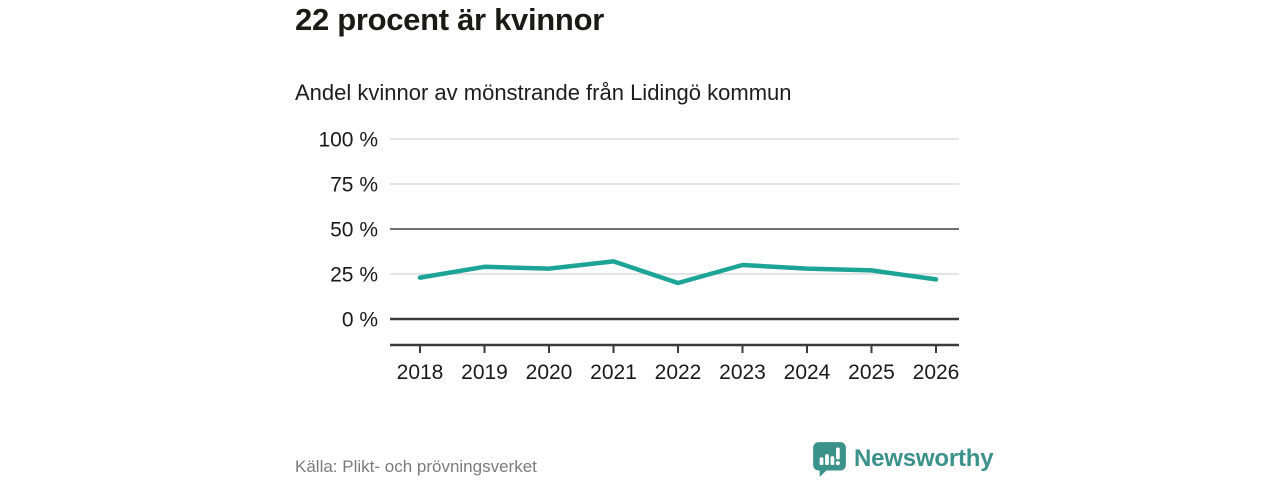  Describe the element at coordinates (807, 372) in the screenshot. I see `x-tick-label: 2024` at that location.